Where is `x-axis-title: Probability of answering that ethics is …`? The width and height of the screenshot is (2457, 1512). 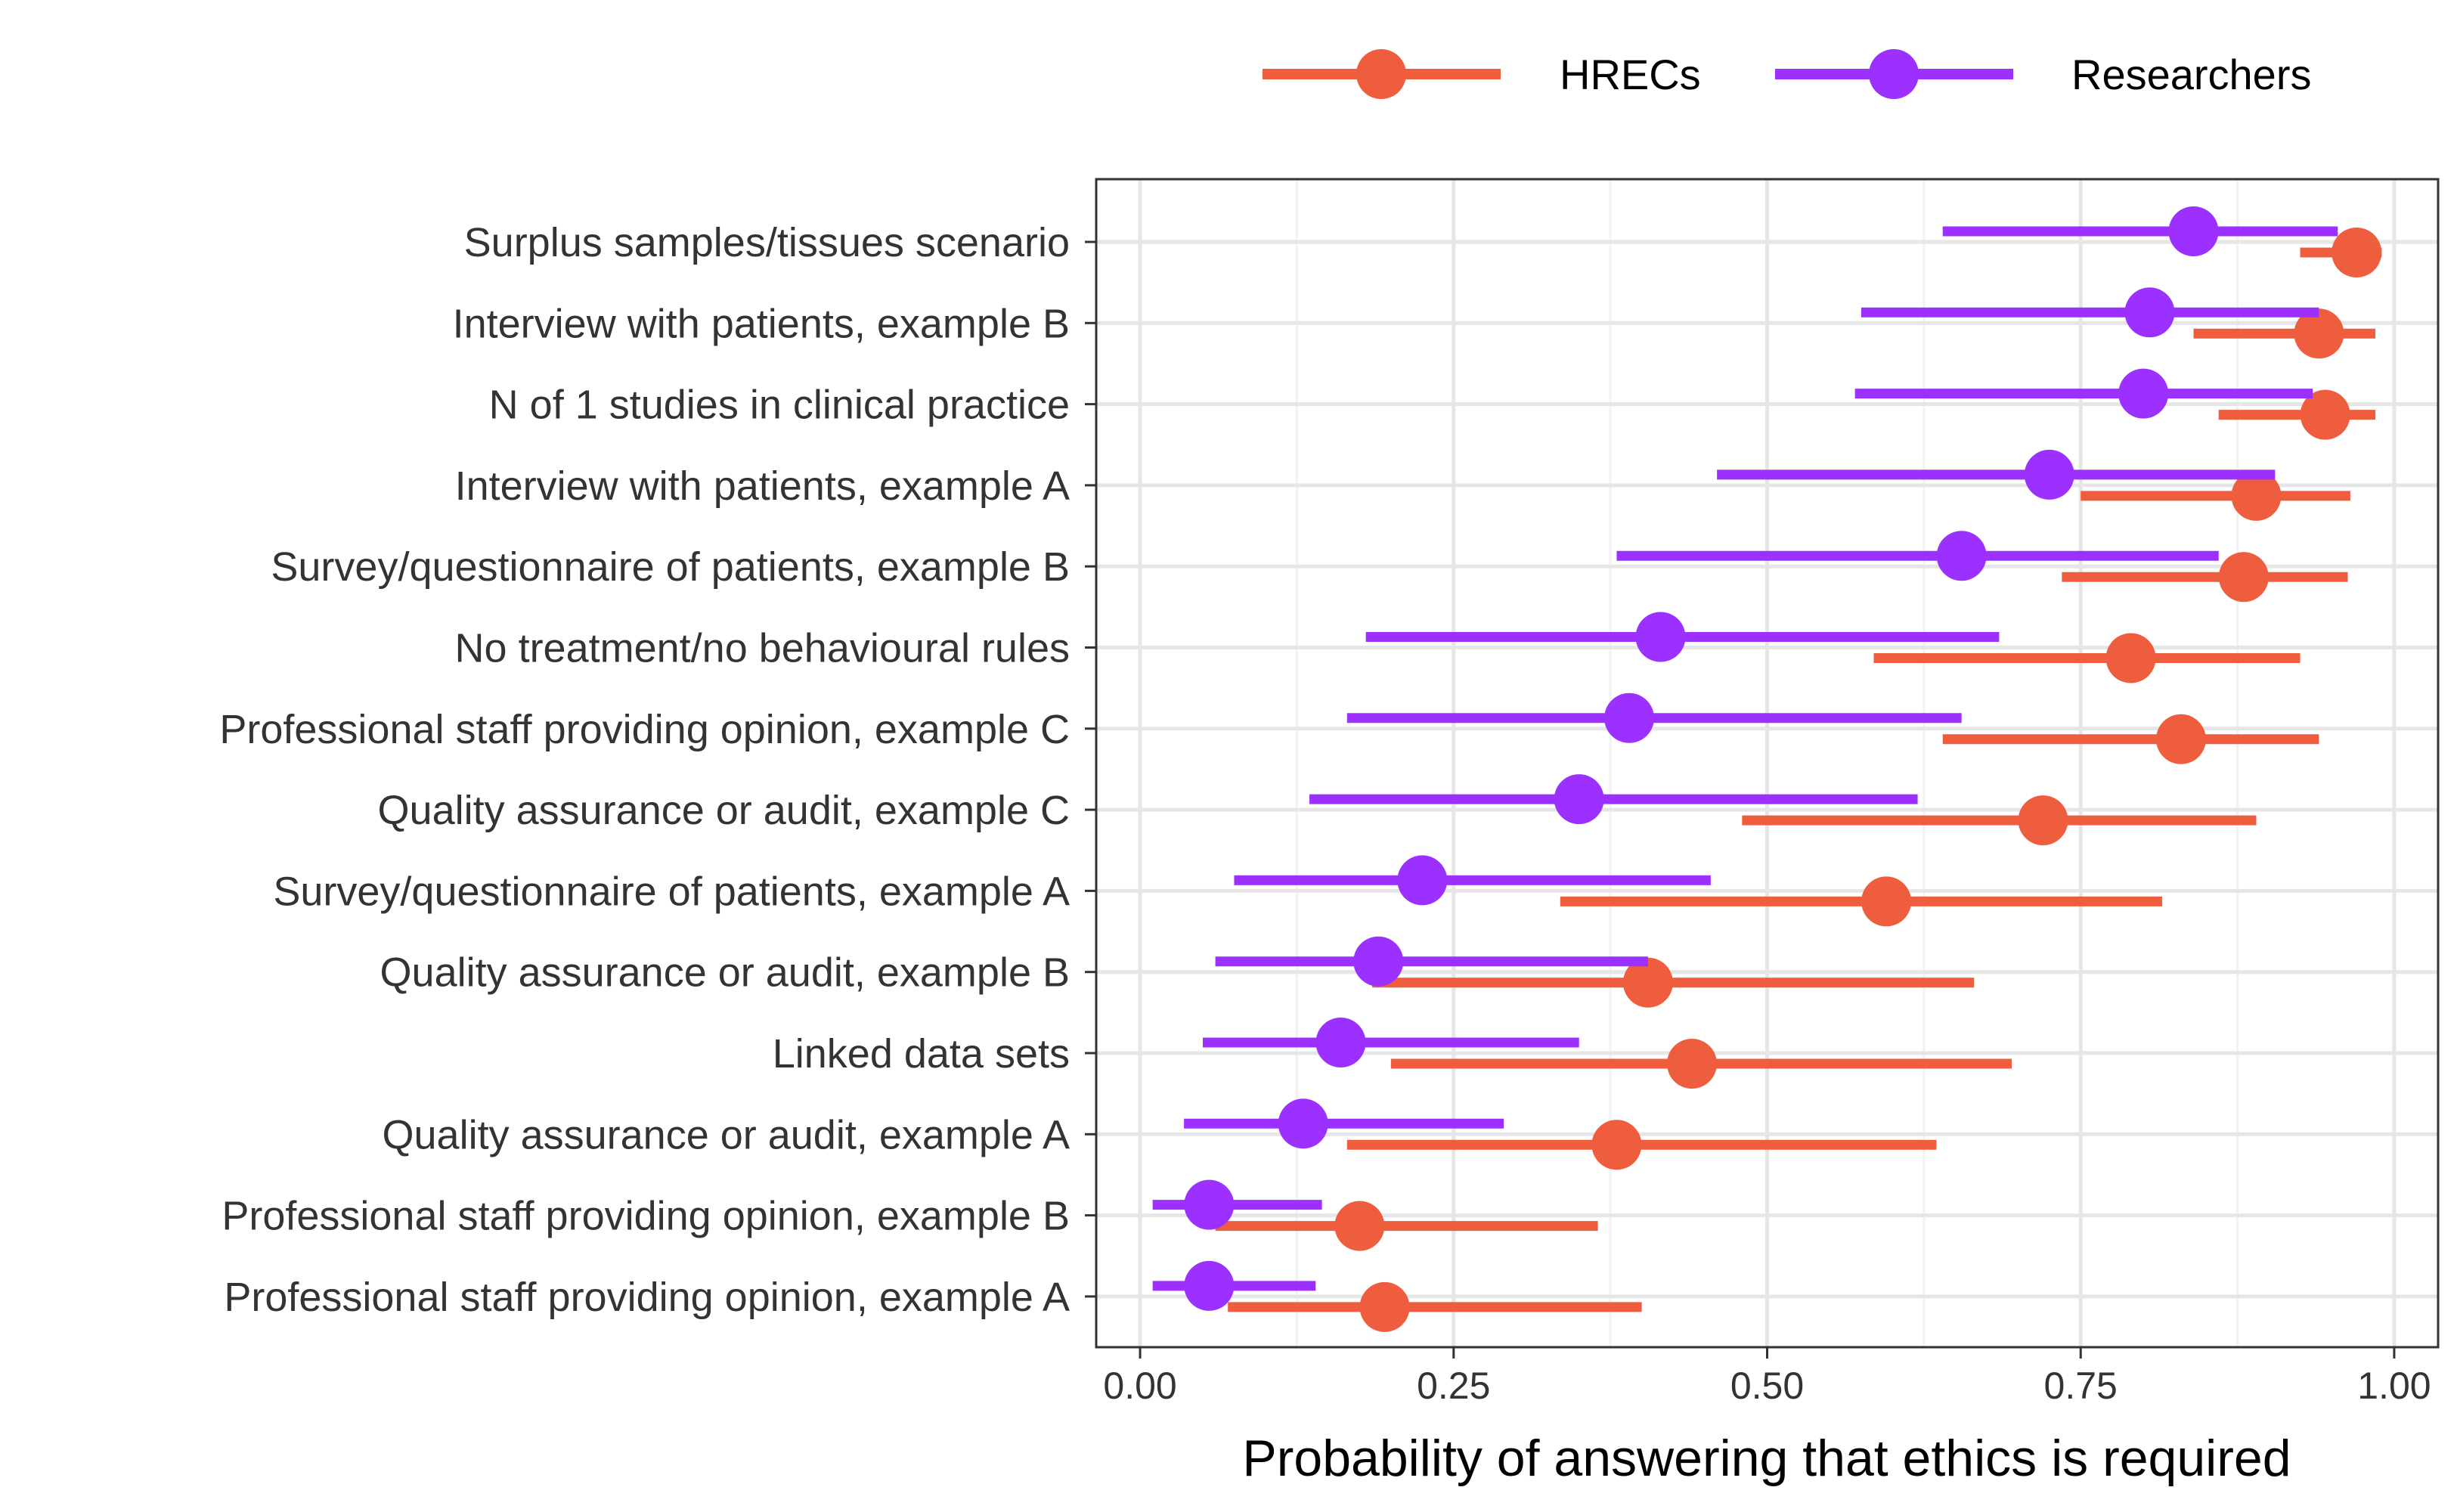
x-axis-title: Probability of answering that ethics is … is located at coordinates (1767, 1458).